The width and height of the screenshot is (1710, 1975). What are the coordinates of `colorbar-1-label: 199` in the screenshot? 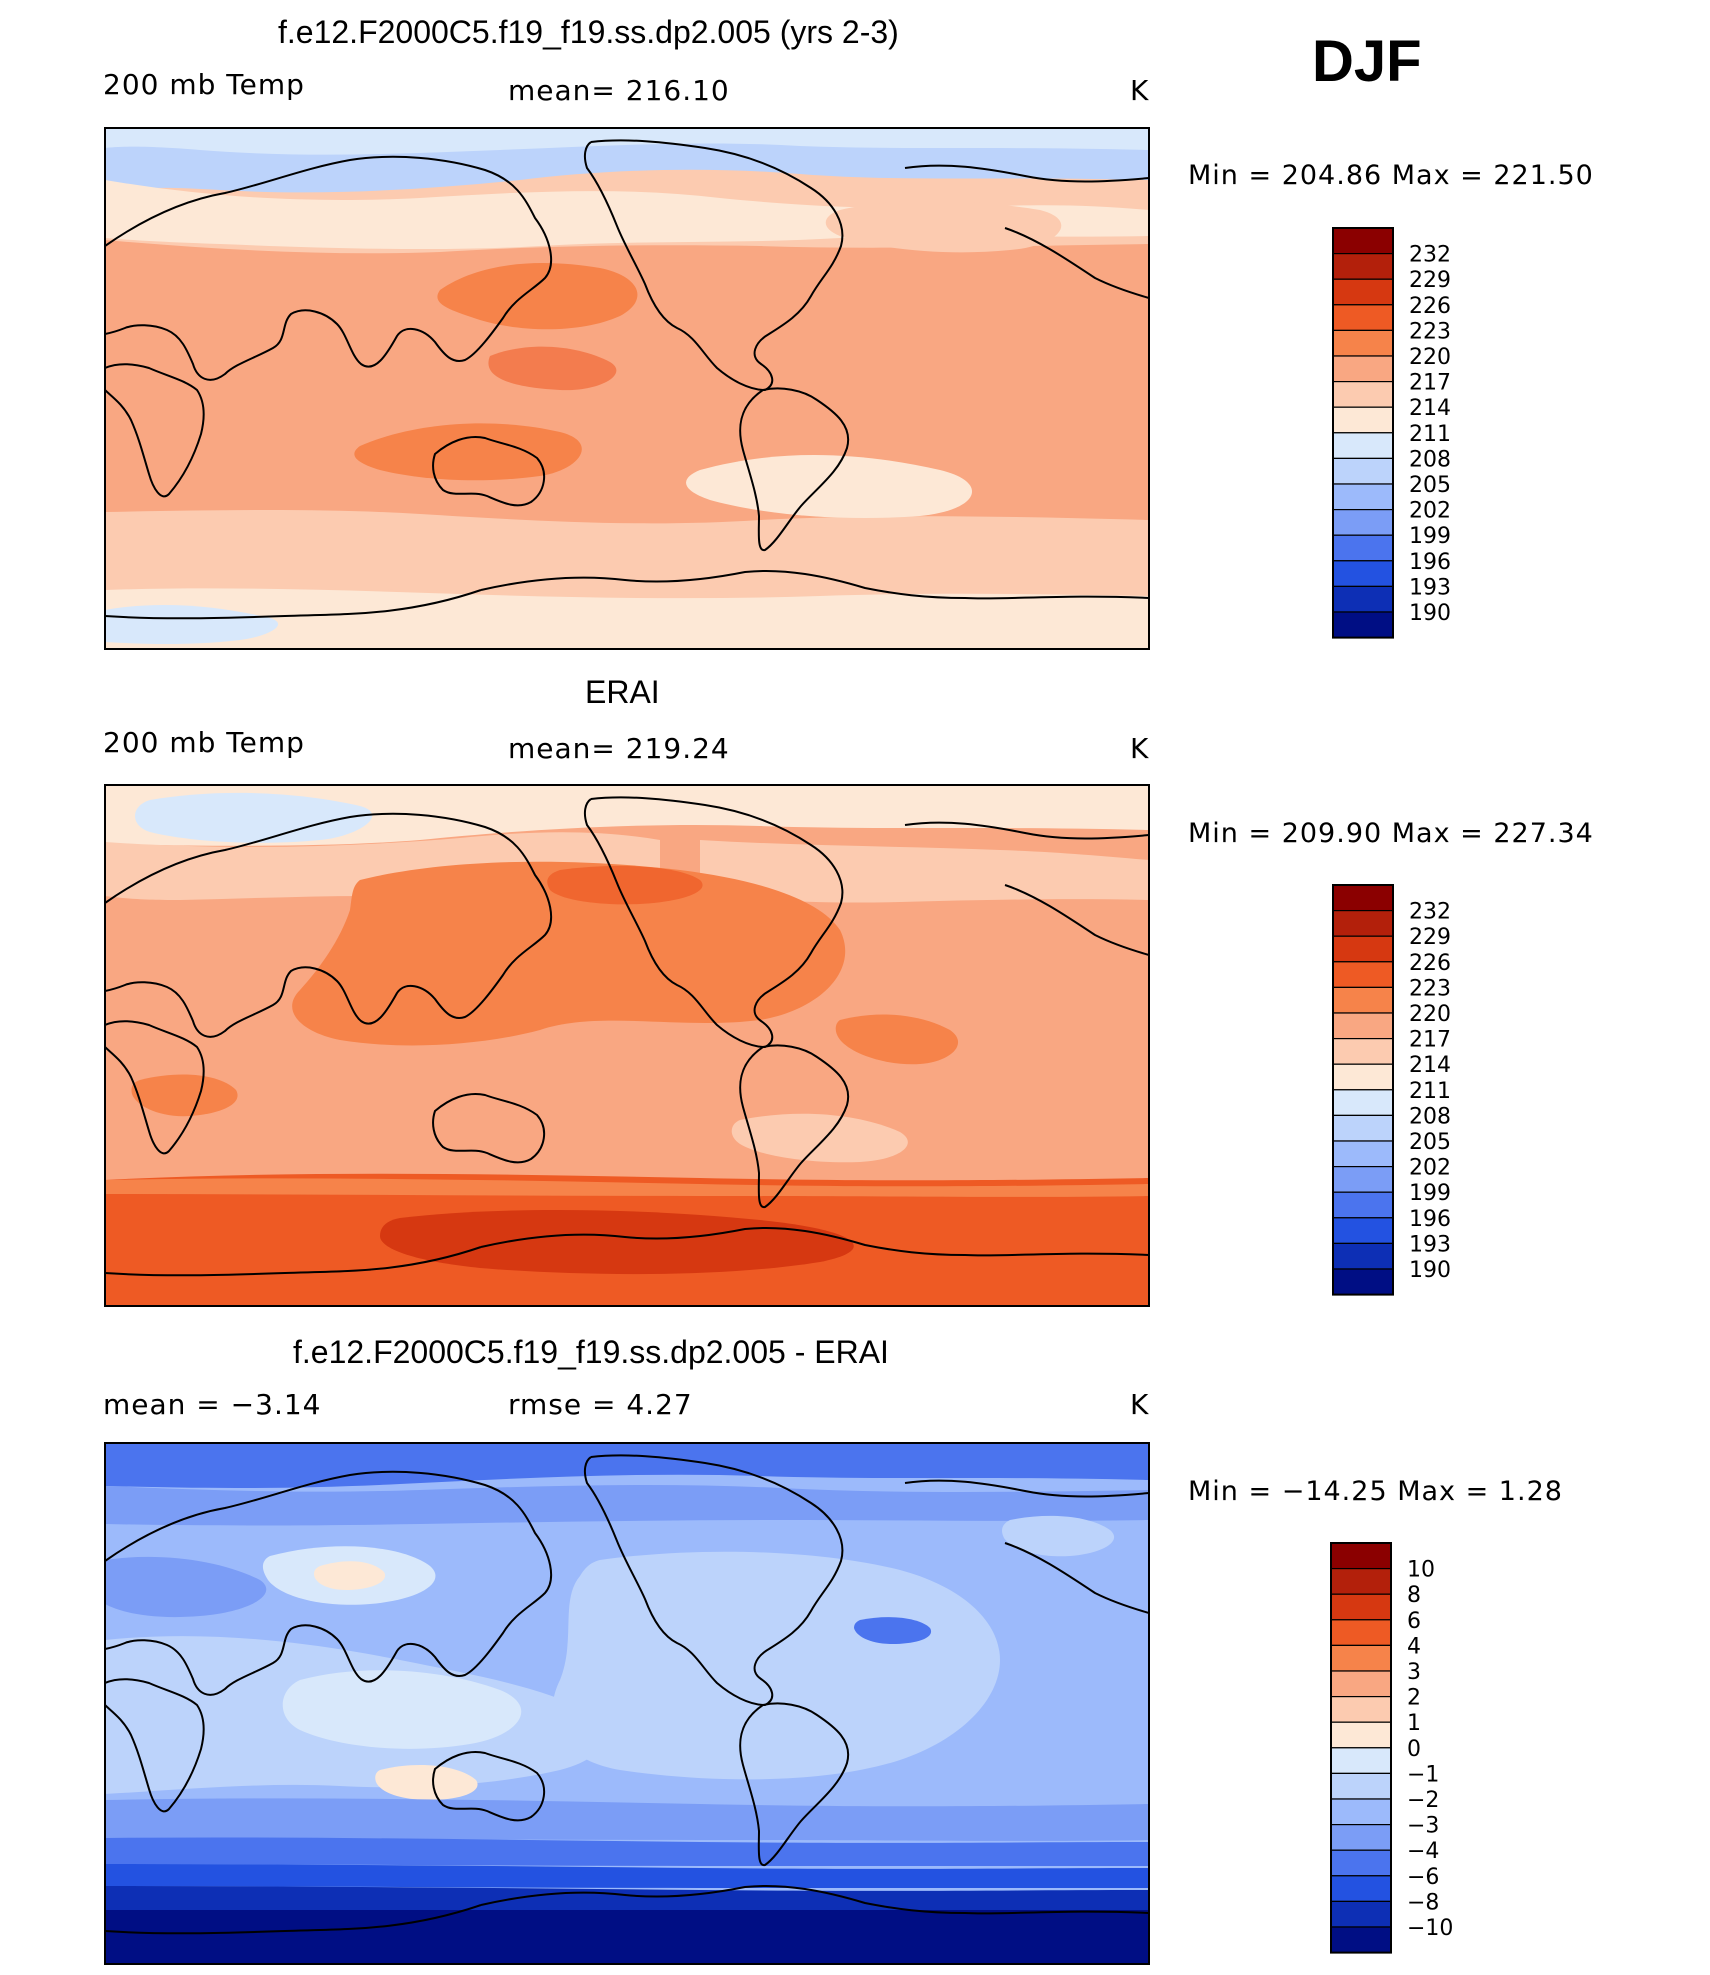 It's located at (1430, 536).